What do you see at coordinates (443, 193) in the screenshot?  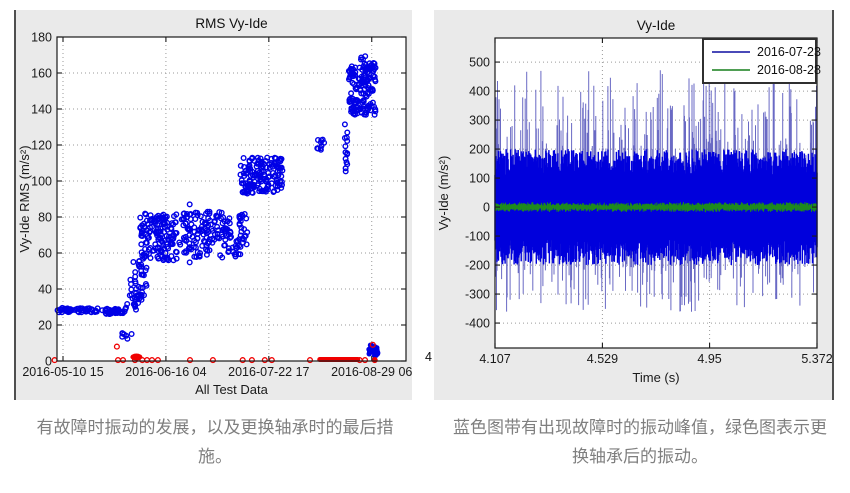 I see `svg-text: Vy-Ide (m/s²)` at bounding box center [443, 193].